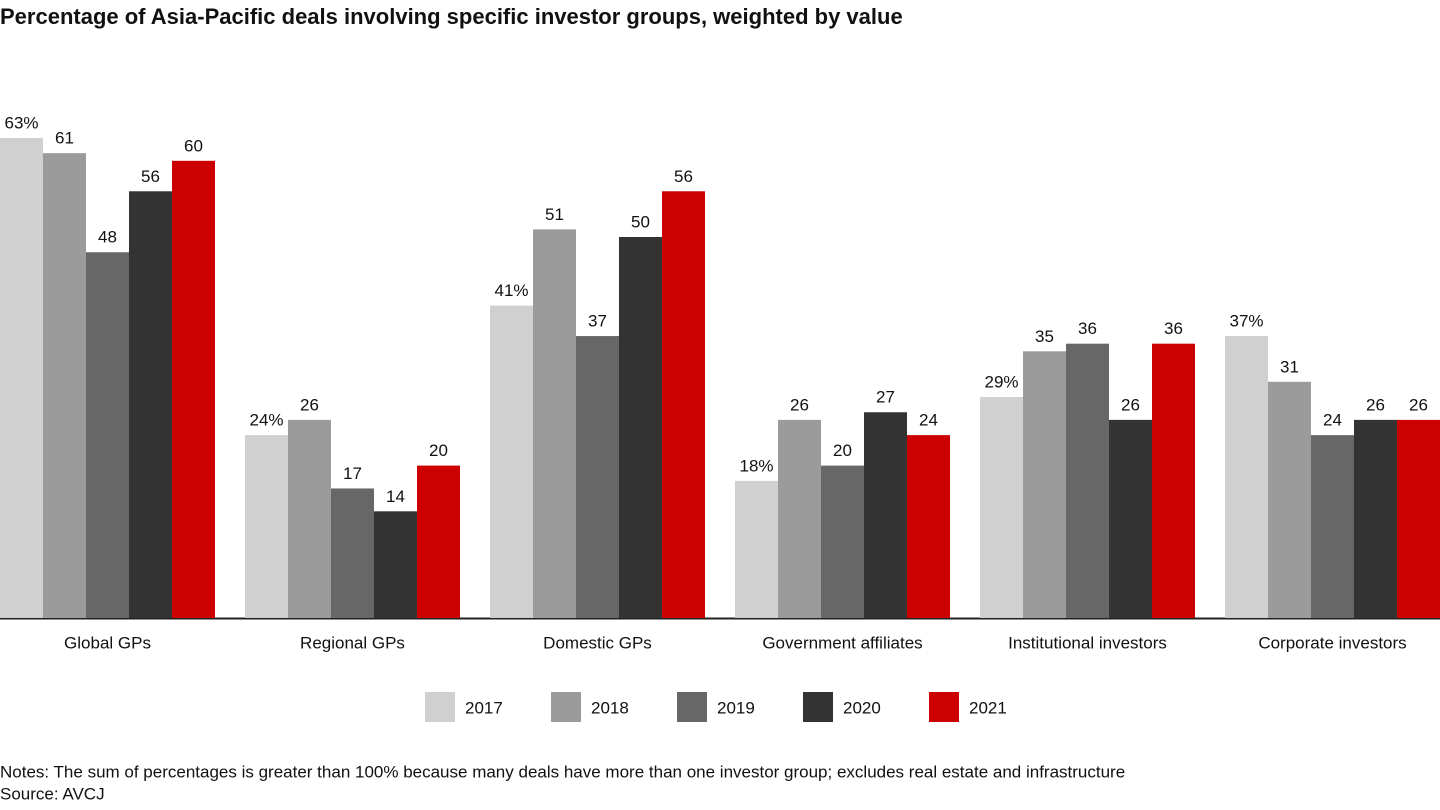 The image size is (1440, 810). I want to click on data-label: 27, so click(885, 397).